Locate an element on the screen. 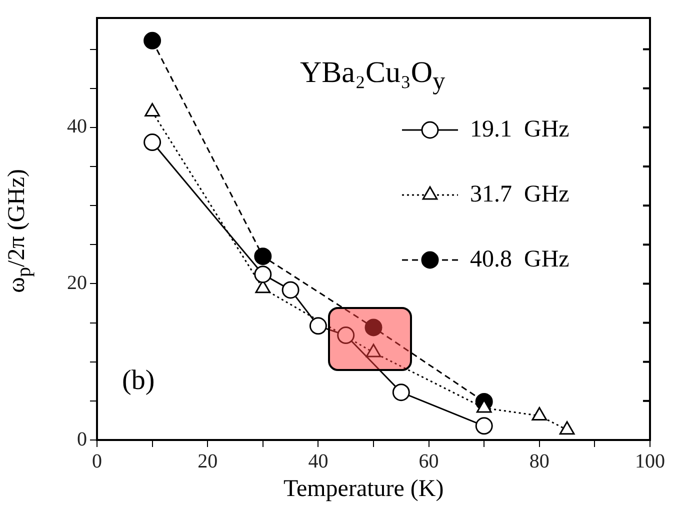 The height and width of the screenshot is (511, 681). x-tick-label: 60 is located at coordinates (428, 461).